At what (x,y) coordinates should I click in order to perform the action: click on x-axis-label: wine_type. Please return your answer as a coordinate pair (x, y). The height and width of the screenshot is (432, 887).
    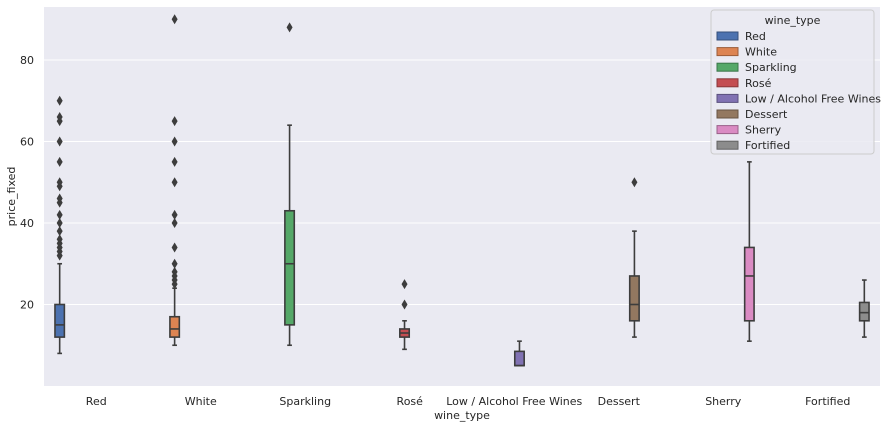
    Looking at the image, I should click on (462, 415).